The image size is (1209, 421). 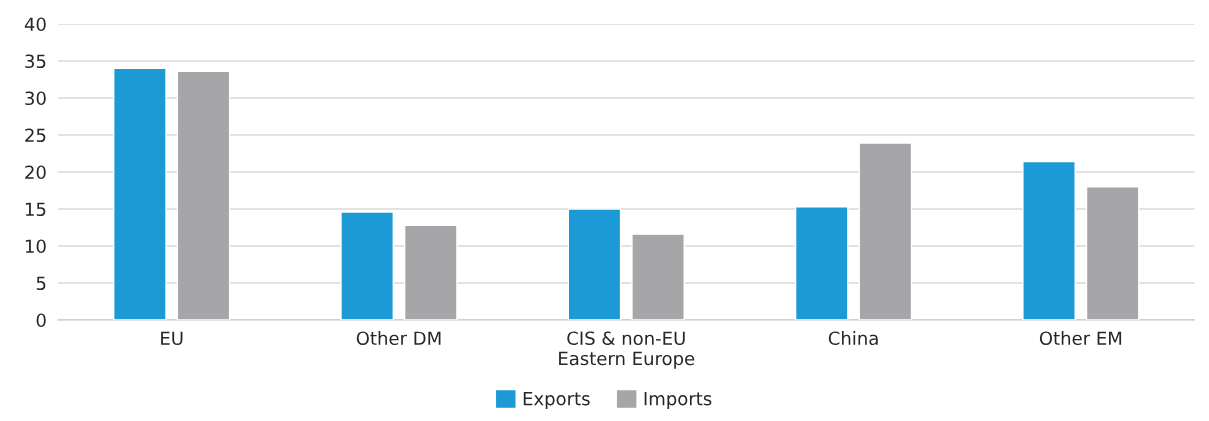 What do you see at coordinates (556, 400) in the screenshot?
I see `legend-label: Exports` at bounding box center [556, 400].